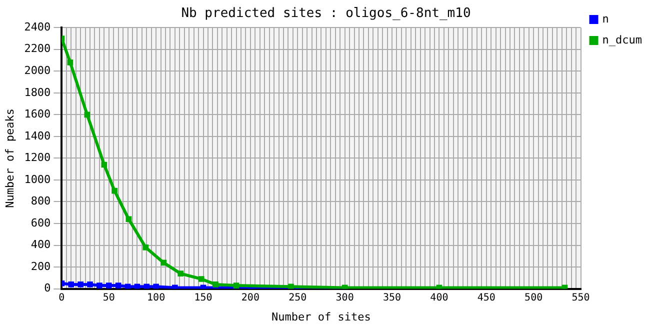 The image size is (662, 328). Describe the element at coordinates (37, 70) in the screenshot. I see `y-tick-label: 2000` at that location.